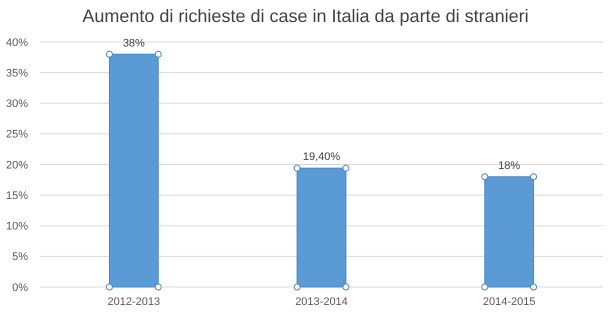 The width and height of the screenshot is (611, 320). I want to click on x-tick-label: 2012-2013, so click(134, 302).